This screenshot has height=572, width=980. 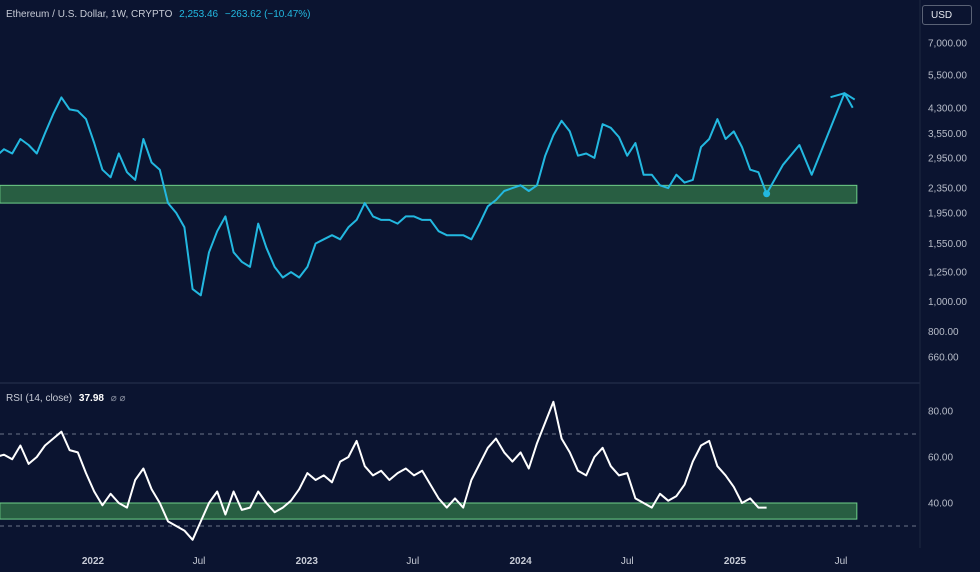 I want to click on price-tick-label: 4,300.00, so click(x=947, y=108).